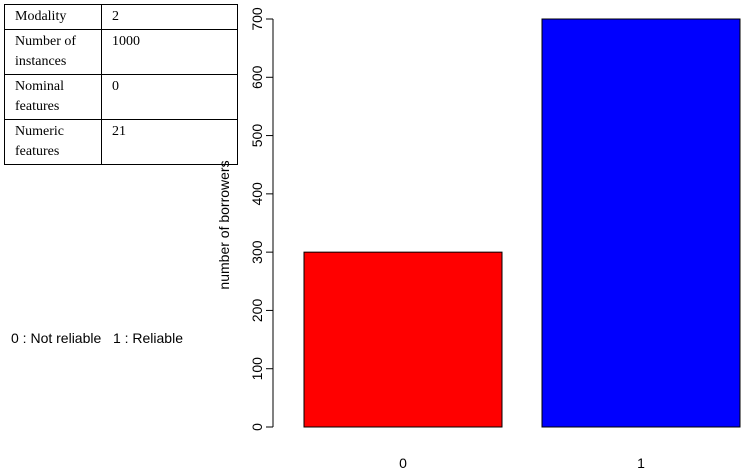 This screenshot has height=473, width=748. I want to click on y-tick-label: 400, so click(257, 194).